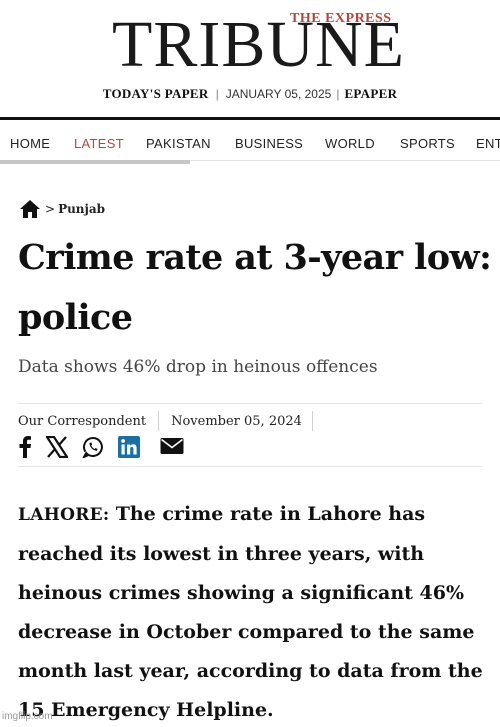 The width and height of the screenshot is (500, 727). I want to click on epaper-link: EPAPER, so click(371, 93).